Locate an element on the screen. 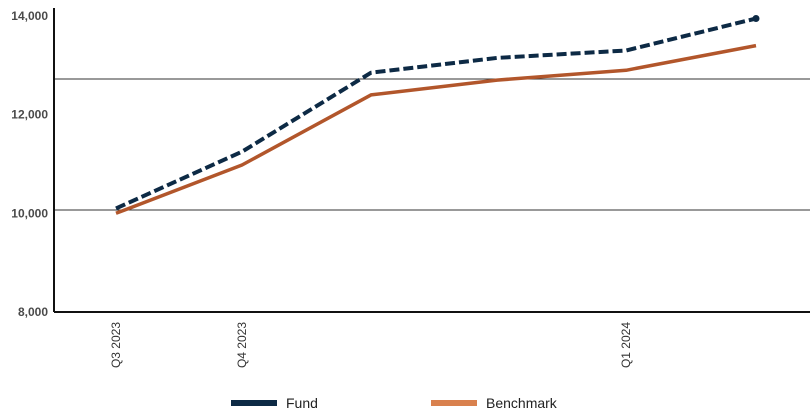 The width and height of the screenshot is (810, 413). y-tick-label-14000: 14,000 is located at coordinates (29, 16).